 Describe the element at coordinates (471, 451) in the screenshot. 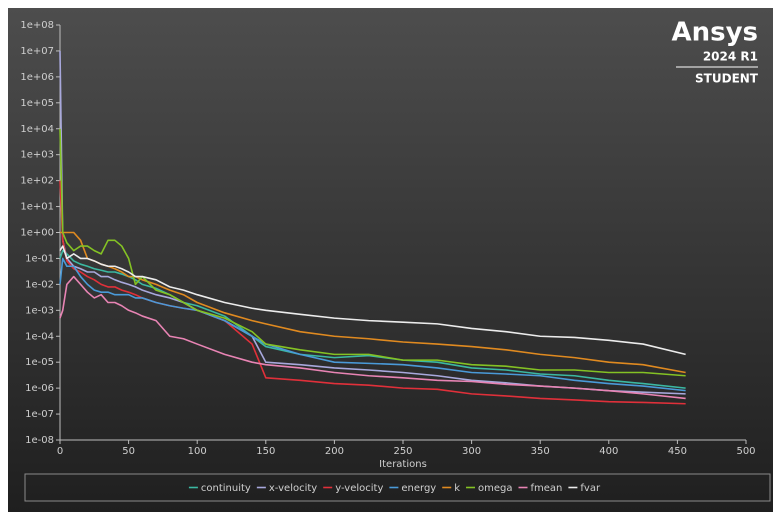

I see `x-tick-label: 300` at that location.